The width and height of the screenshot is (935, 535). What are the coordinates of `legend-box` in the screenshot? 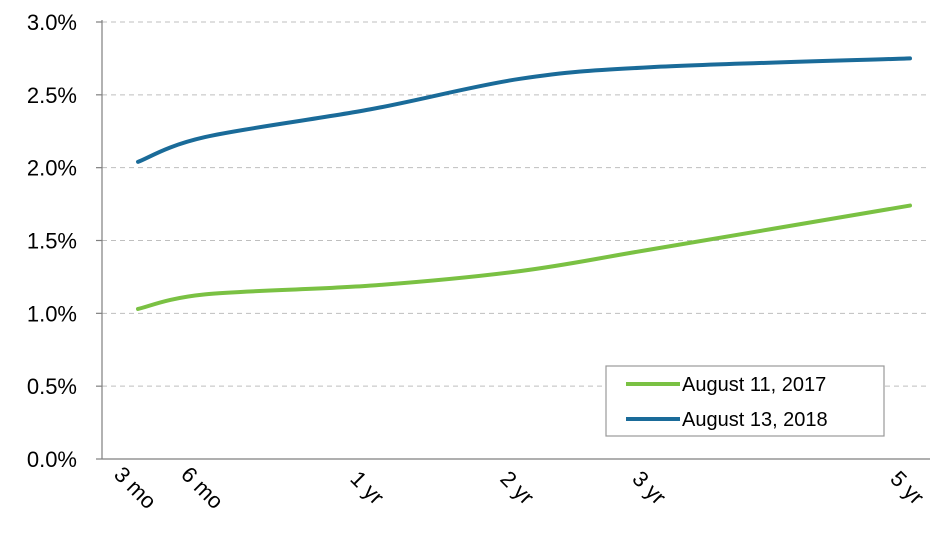 It's located at (745, 401).